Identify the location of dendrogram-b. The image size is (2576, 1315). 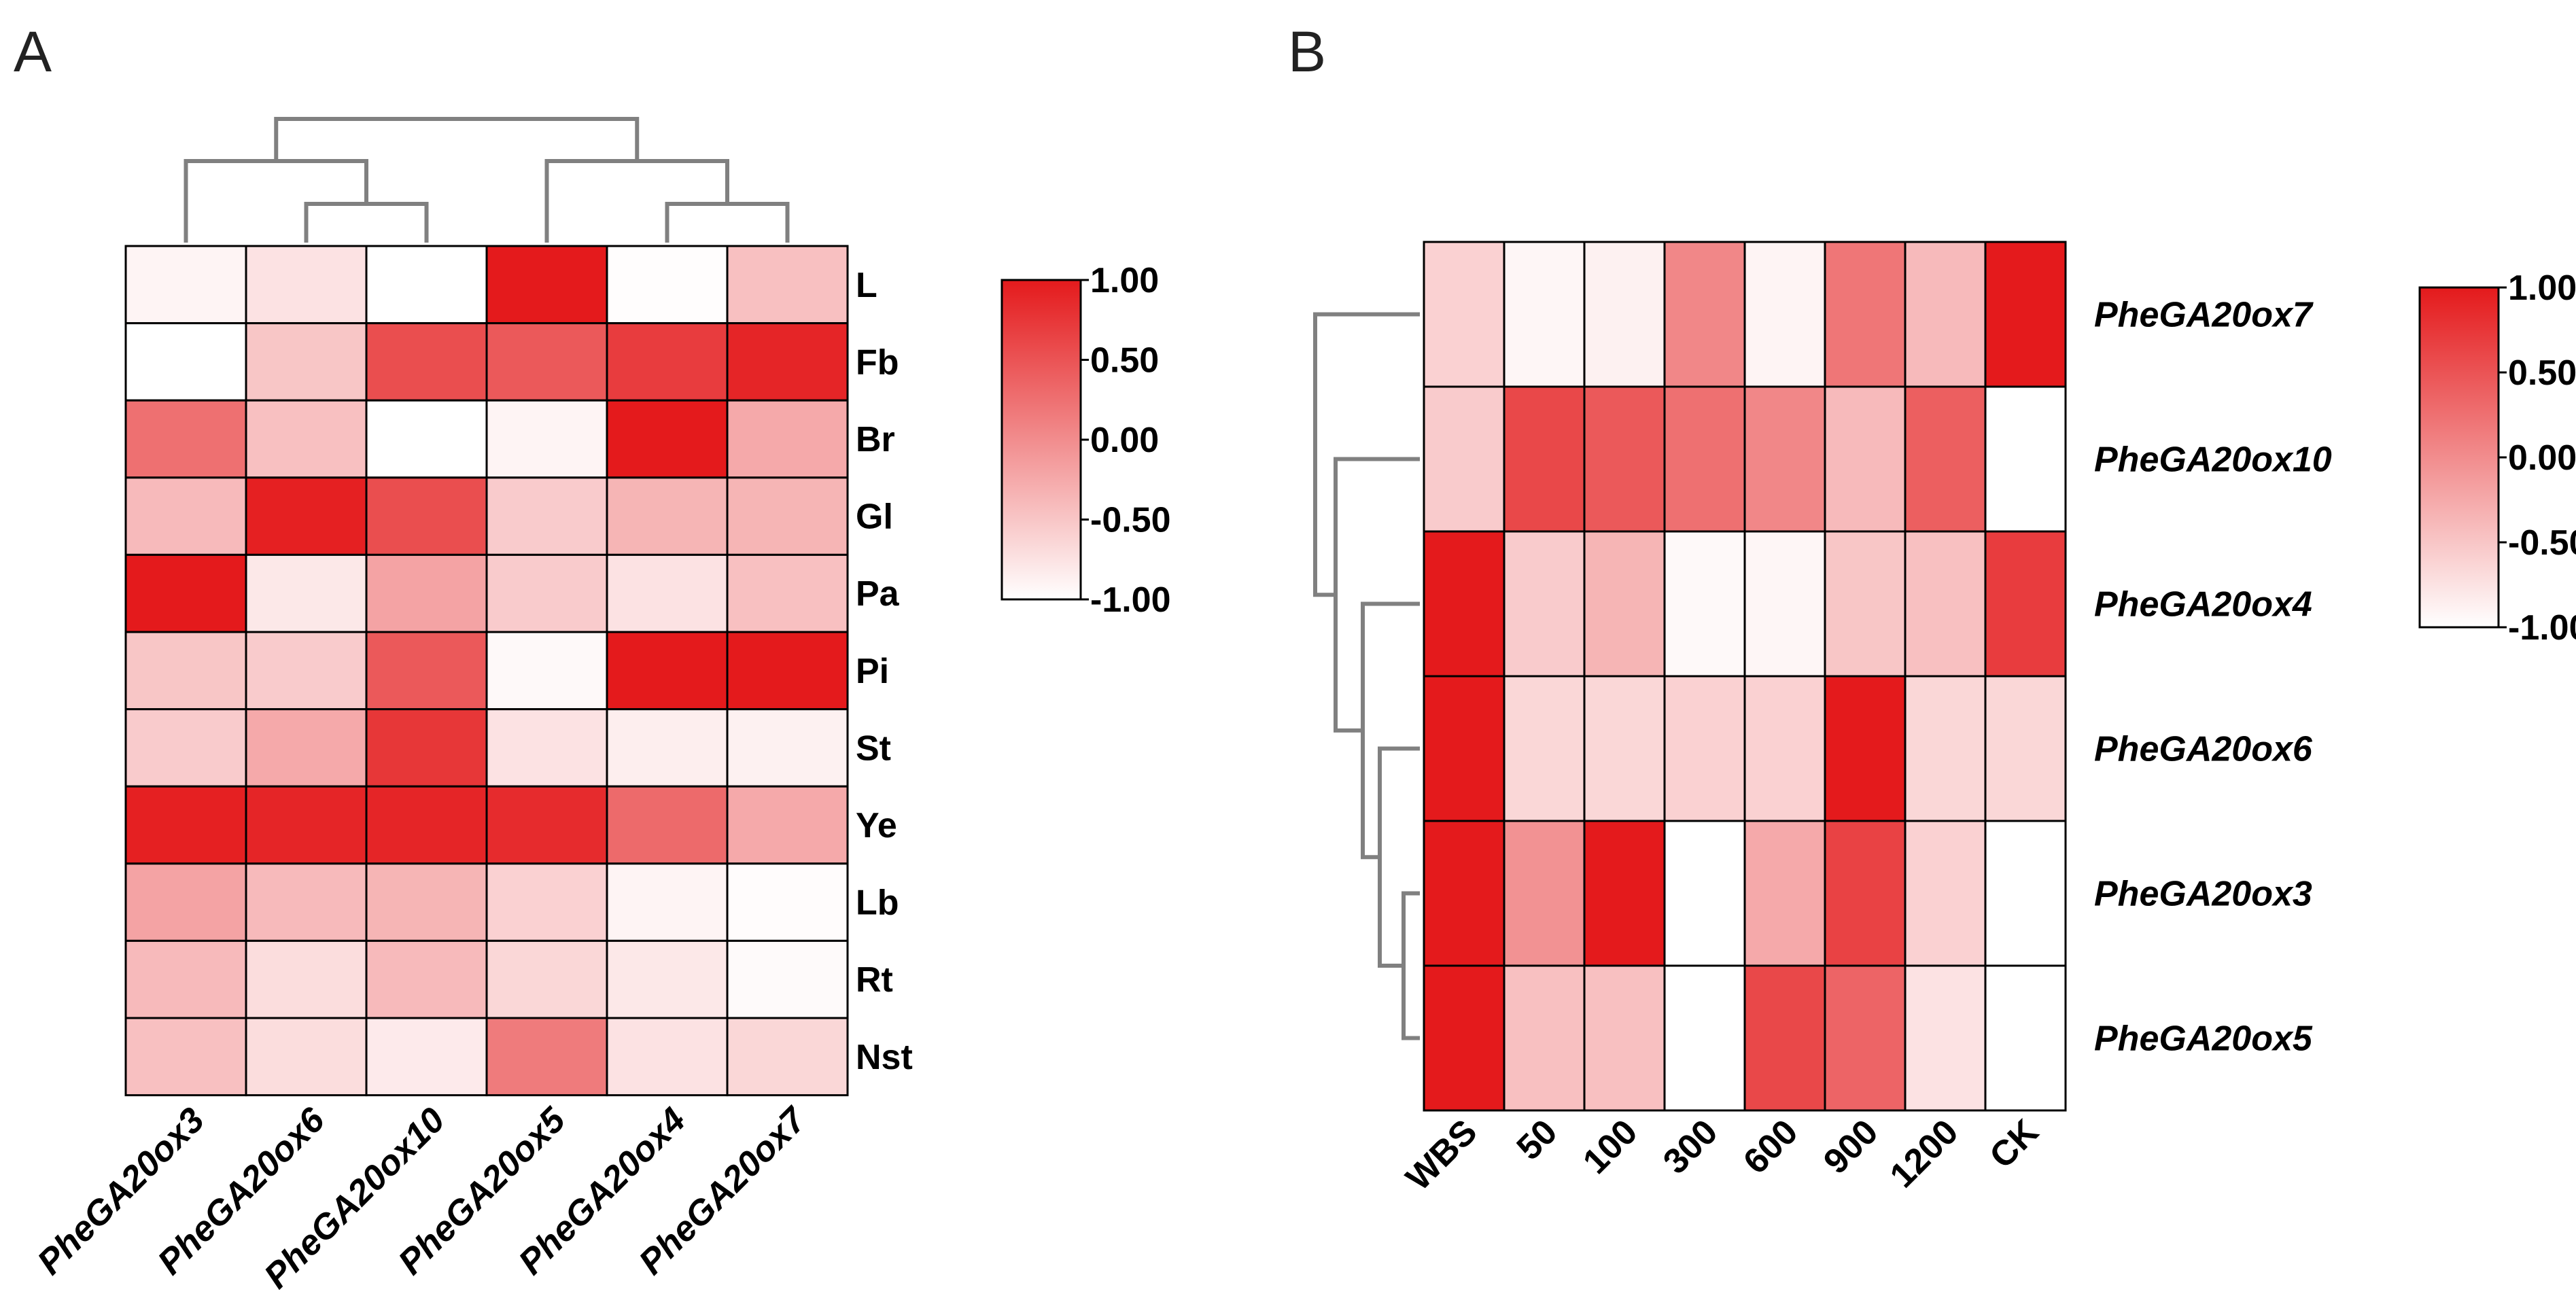
(1366, 676).